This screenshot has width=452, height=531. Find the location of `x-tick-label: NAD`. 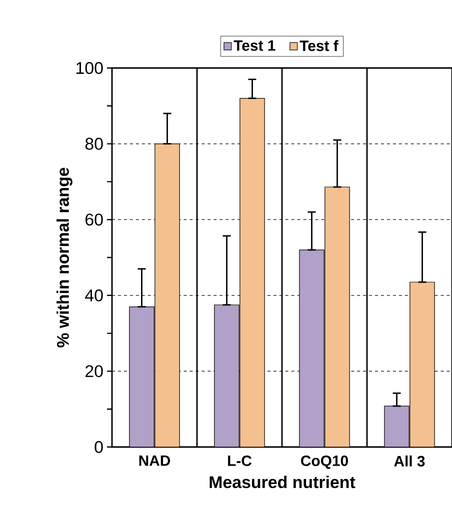

x-tick-label: NAD is located at coordinates (154, 461).